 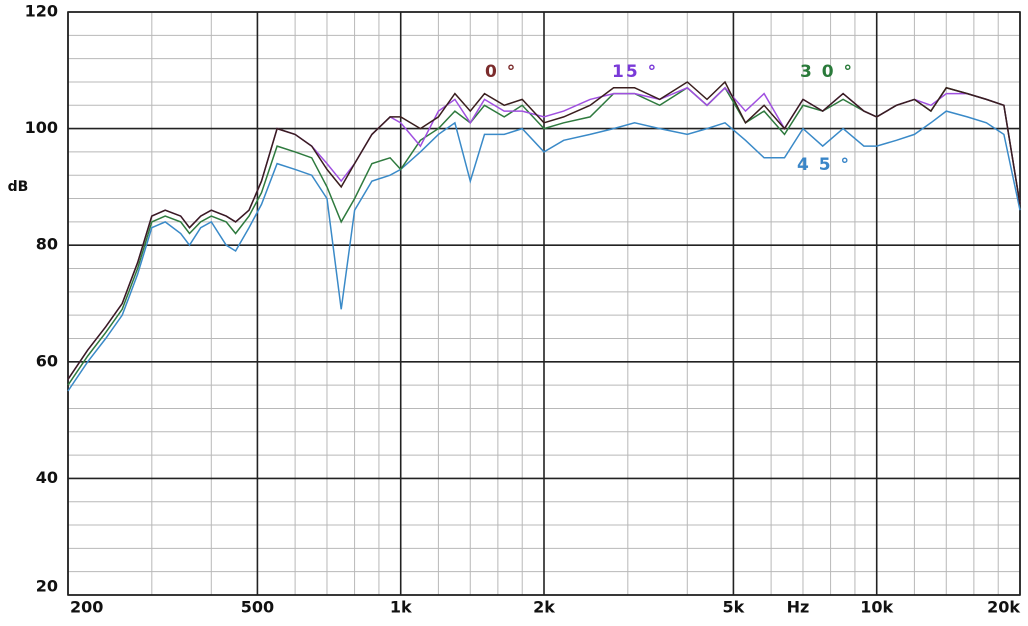 I want to click on x-tick-label: 500, so click(x=257, y=607).